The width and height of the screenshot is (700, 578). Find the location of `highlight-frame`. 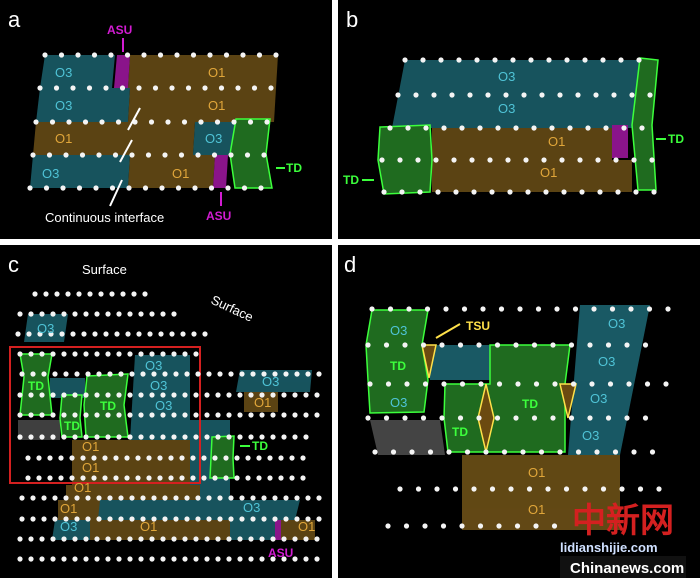

highlight-frame is located at coordinates (105, 415).